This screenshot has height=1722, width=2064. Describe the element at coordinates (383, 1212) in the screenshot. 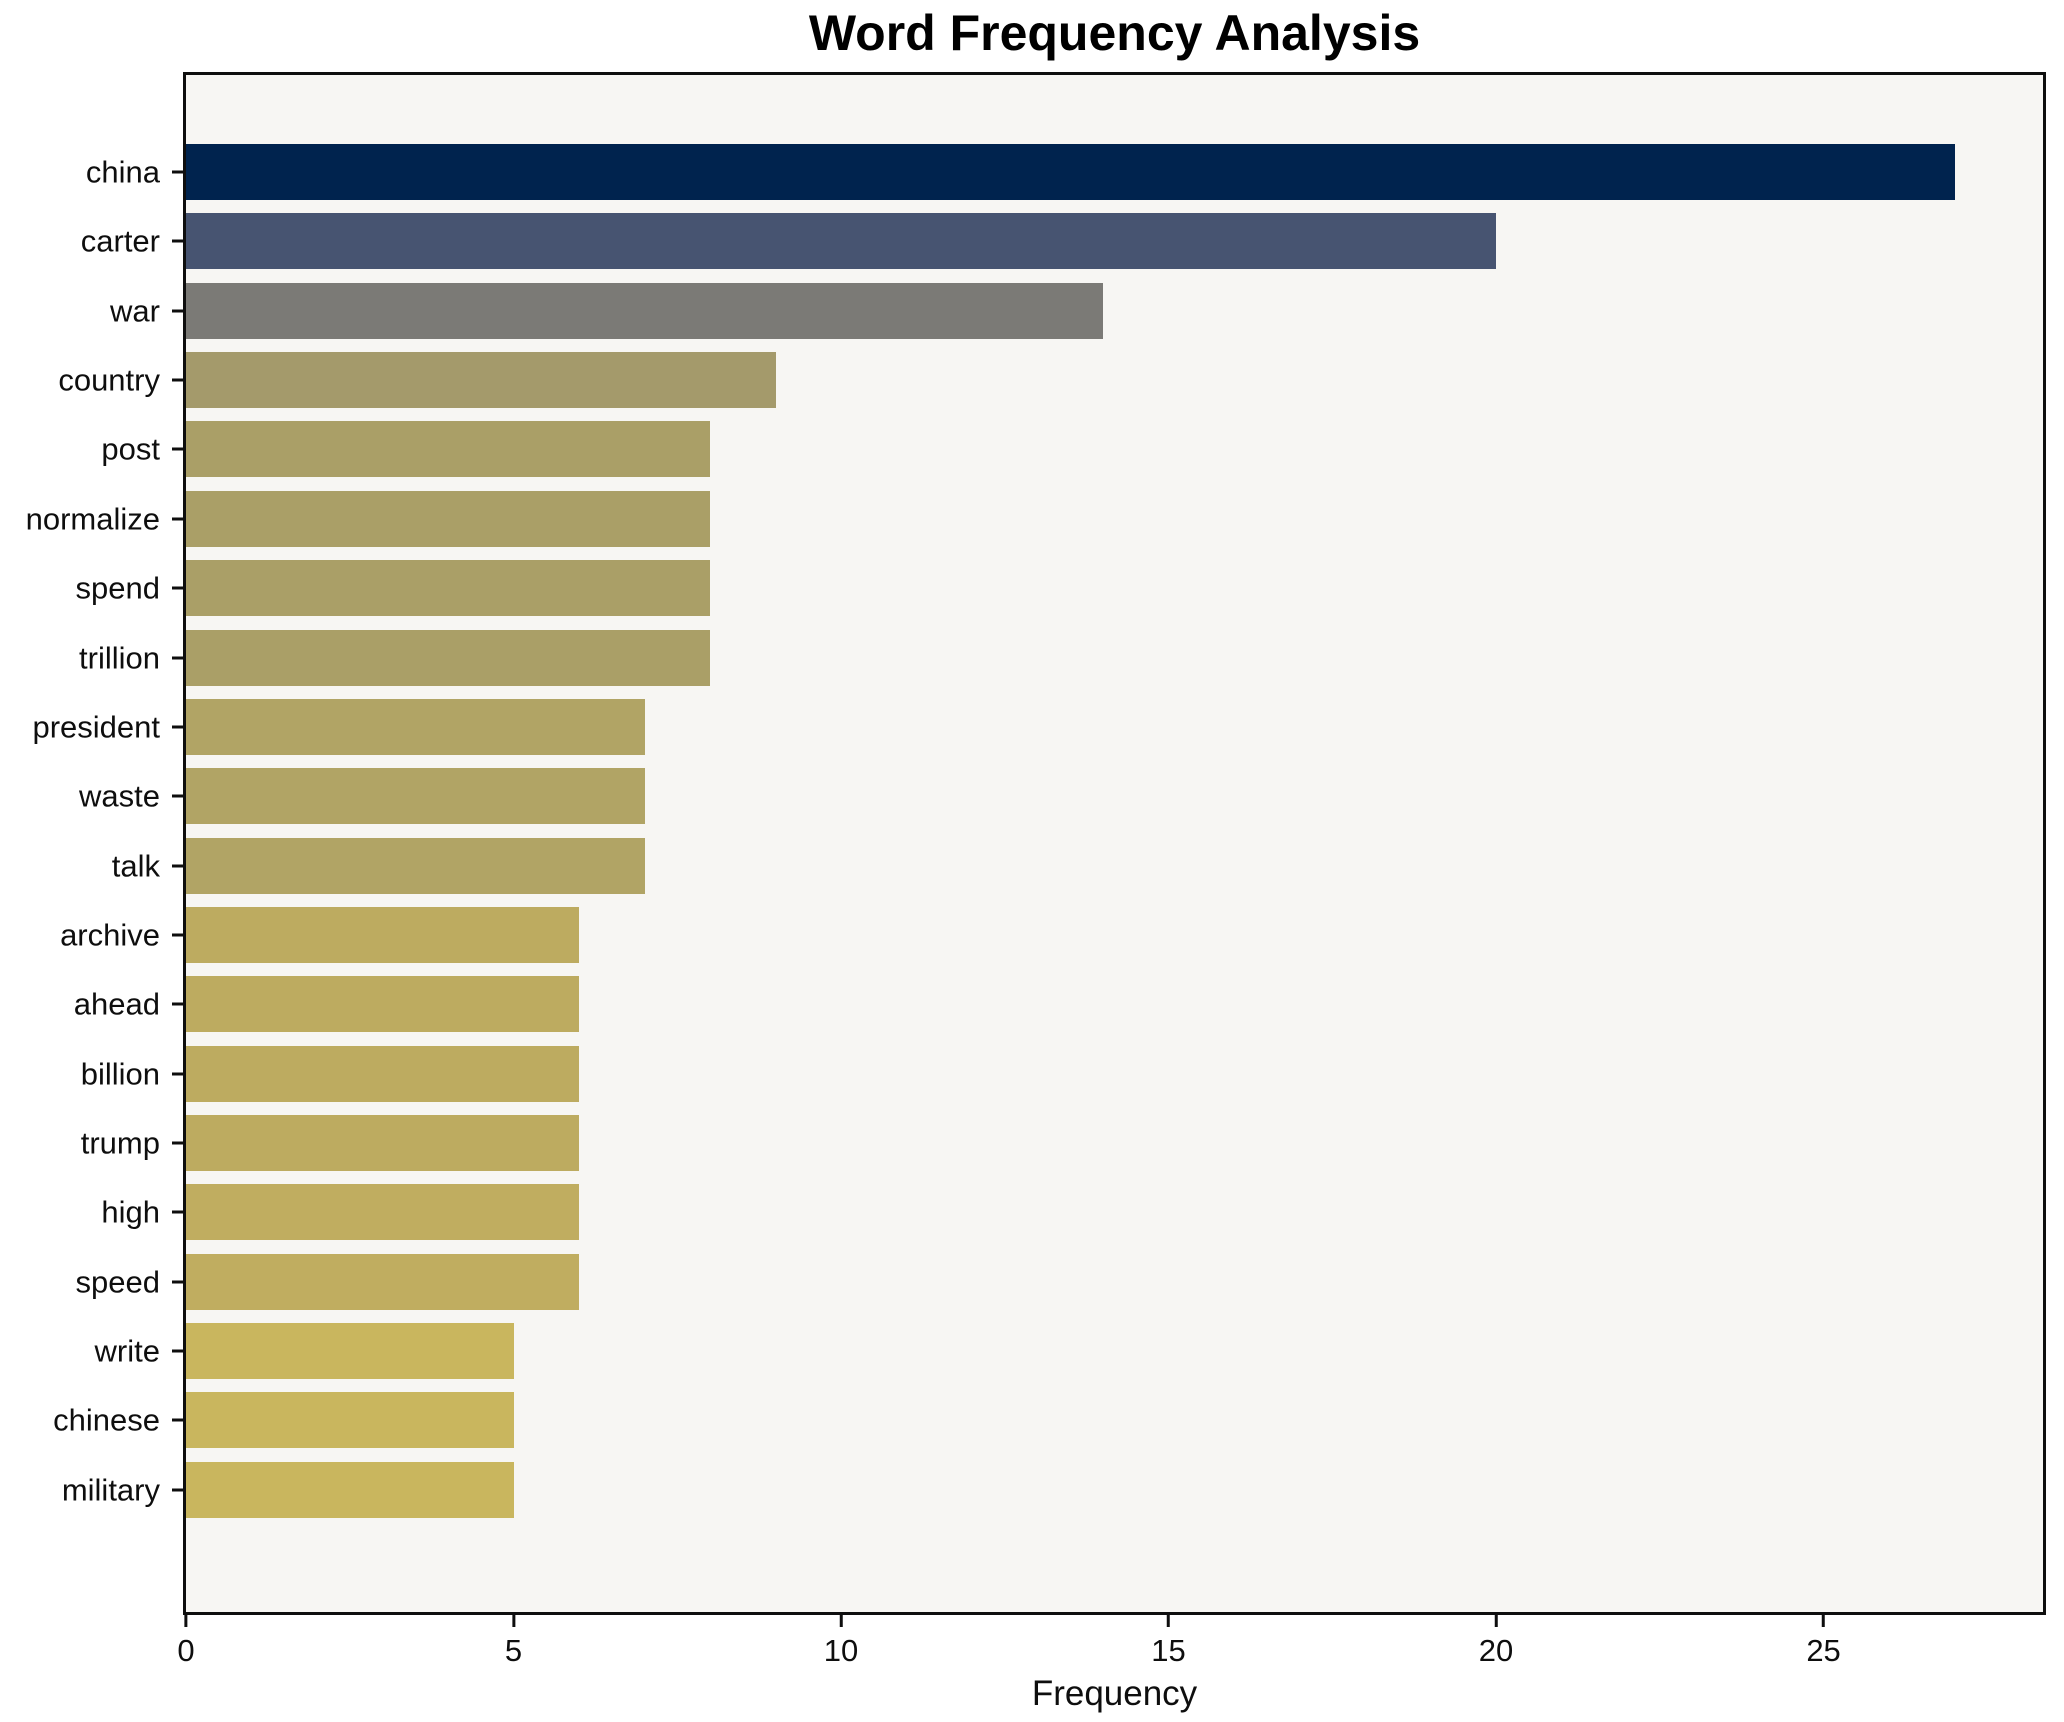

I see `bar-high` at that location.